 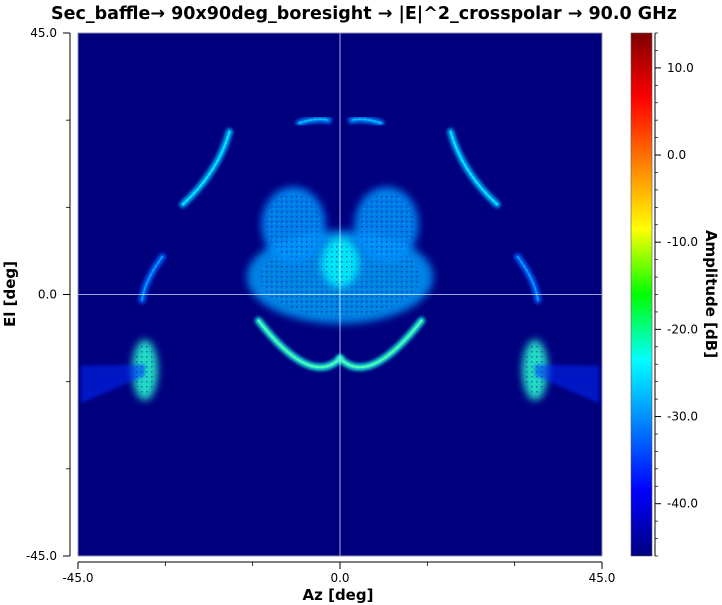 I want to click on x-axis-label: Az [deg], so click(x=338, y=595).